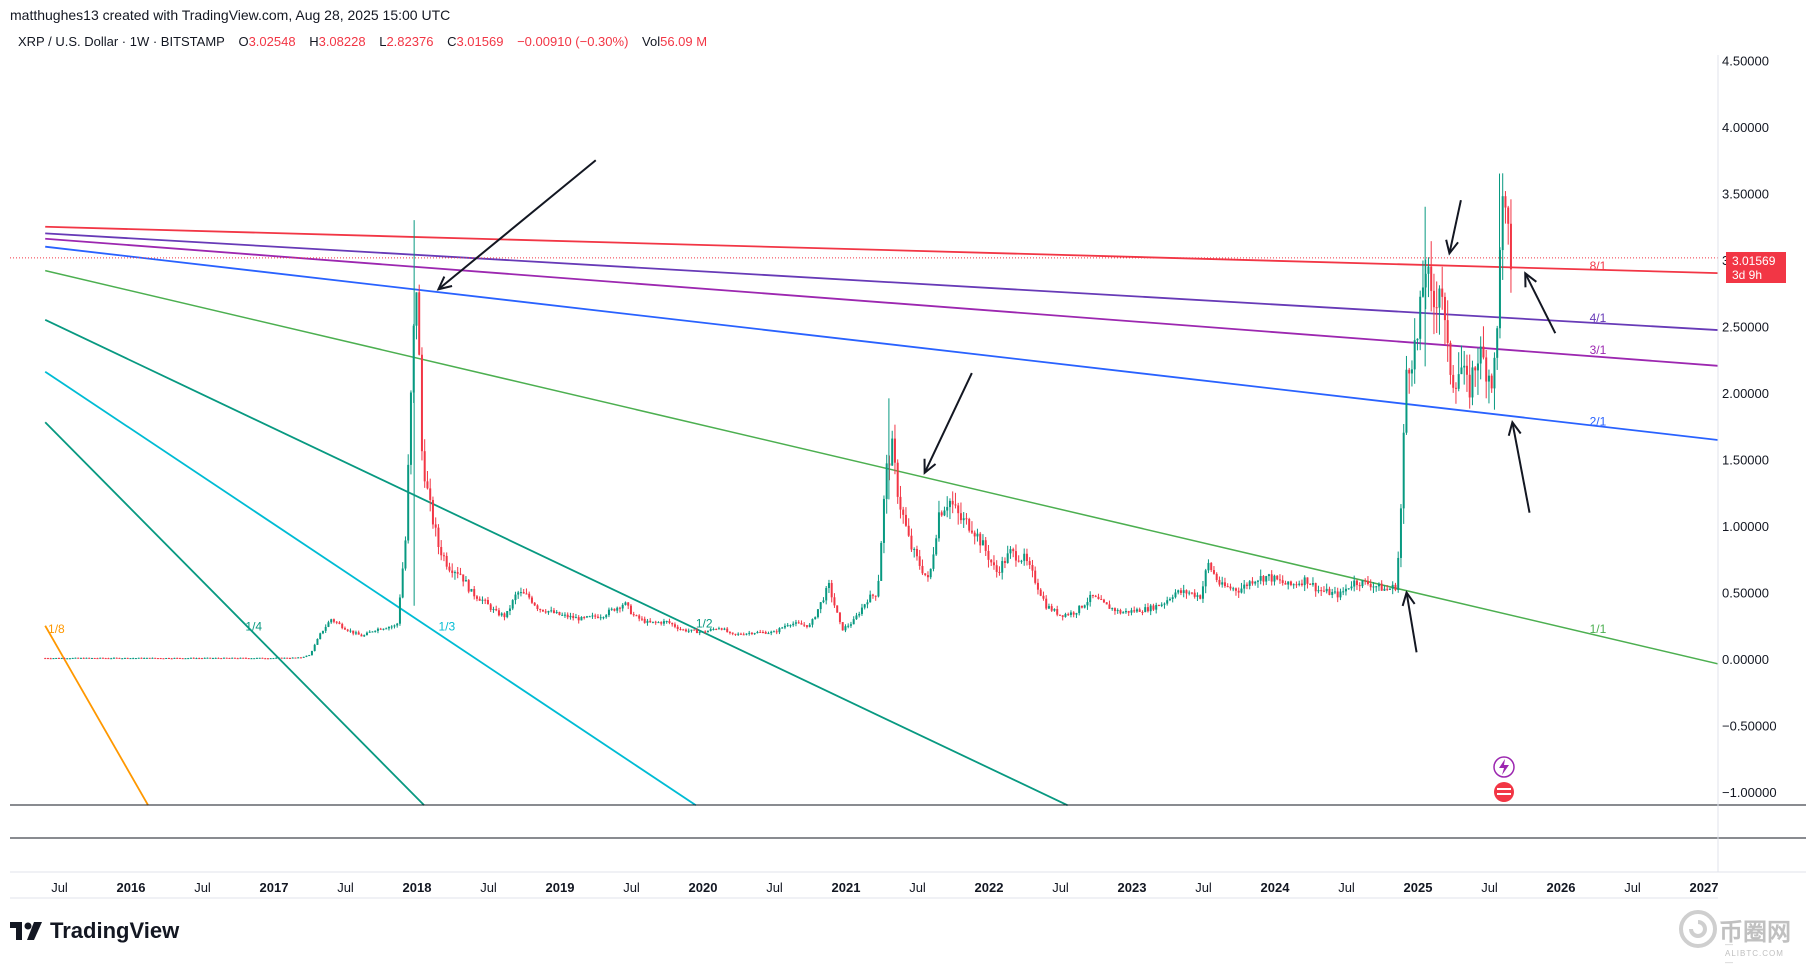 This screenshot has height=967, width=1816. I want to click on trend-line-label-1: 8/1, so click(1598, 266).